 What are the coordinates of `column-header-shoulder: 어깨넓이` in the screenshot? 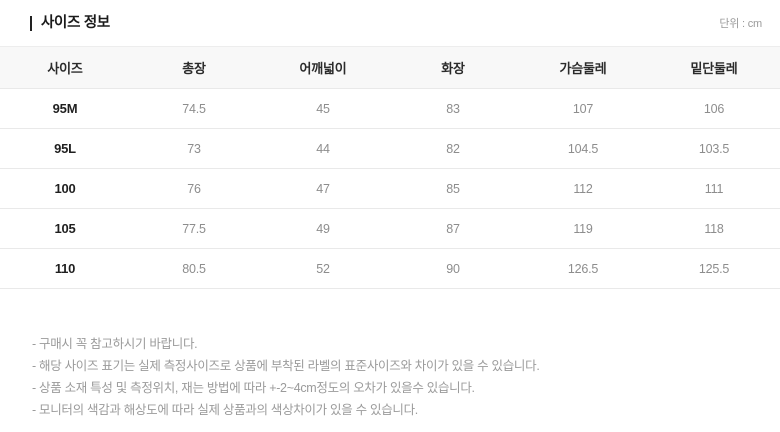 It's located at (323, 67).